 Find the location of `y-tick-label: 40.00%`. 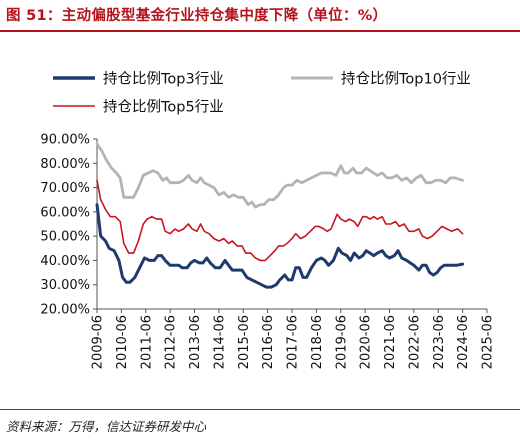

y-tick-label: 40.00% is located at coordinates (65, 261).